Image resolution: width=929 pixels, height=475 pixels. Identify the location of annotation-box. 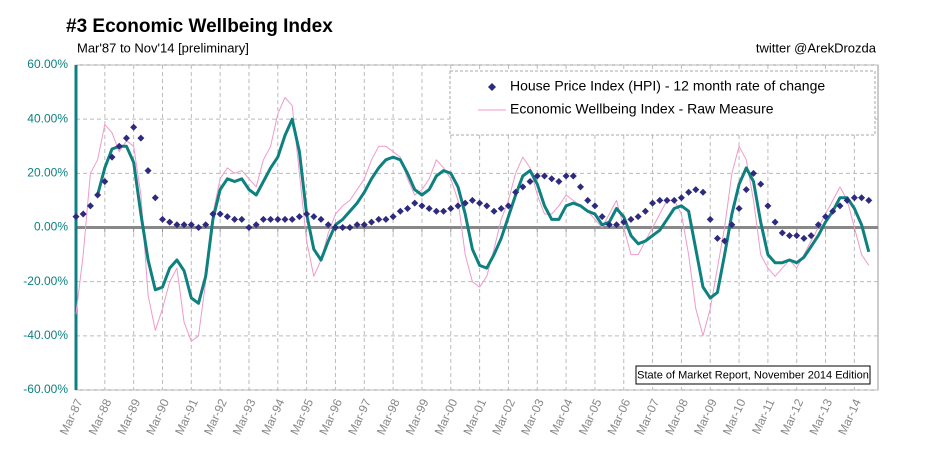
(753, 375).